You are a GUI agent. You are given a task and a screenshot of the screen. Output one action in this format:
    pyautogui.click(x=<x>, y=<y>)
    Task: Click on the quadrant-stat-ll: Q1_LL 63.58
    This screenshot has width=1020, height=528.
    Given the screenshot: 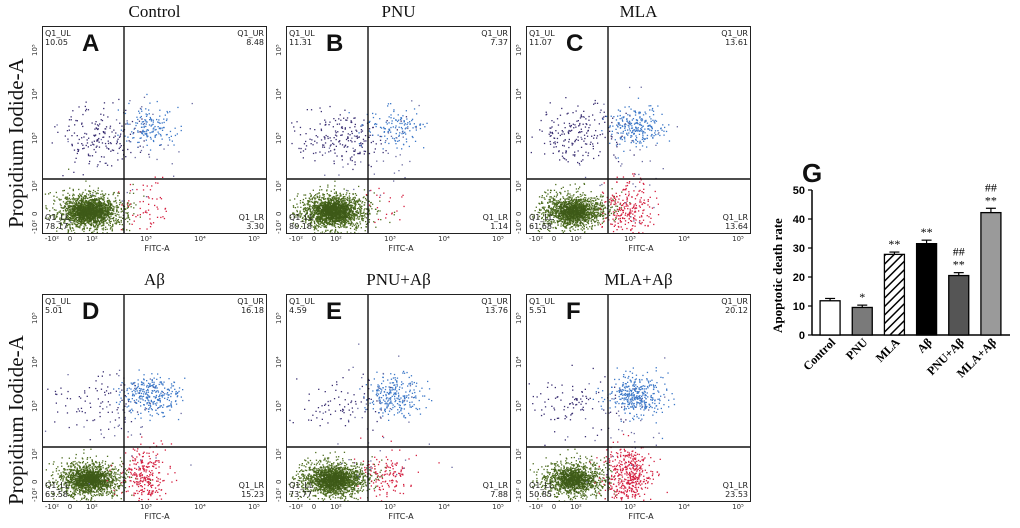 What is the action you would take?
    pyautogui.click(x=57, y=490)
    